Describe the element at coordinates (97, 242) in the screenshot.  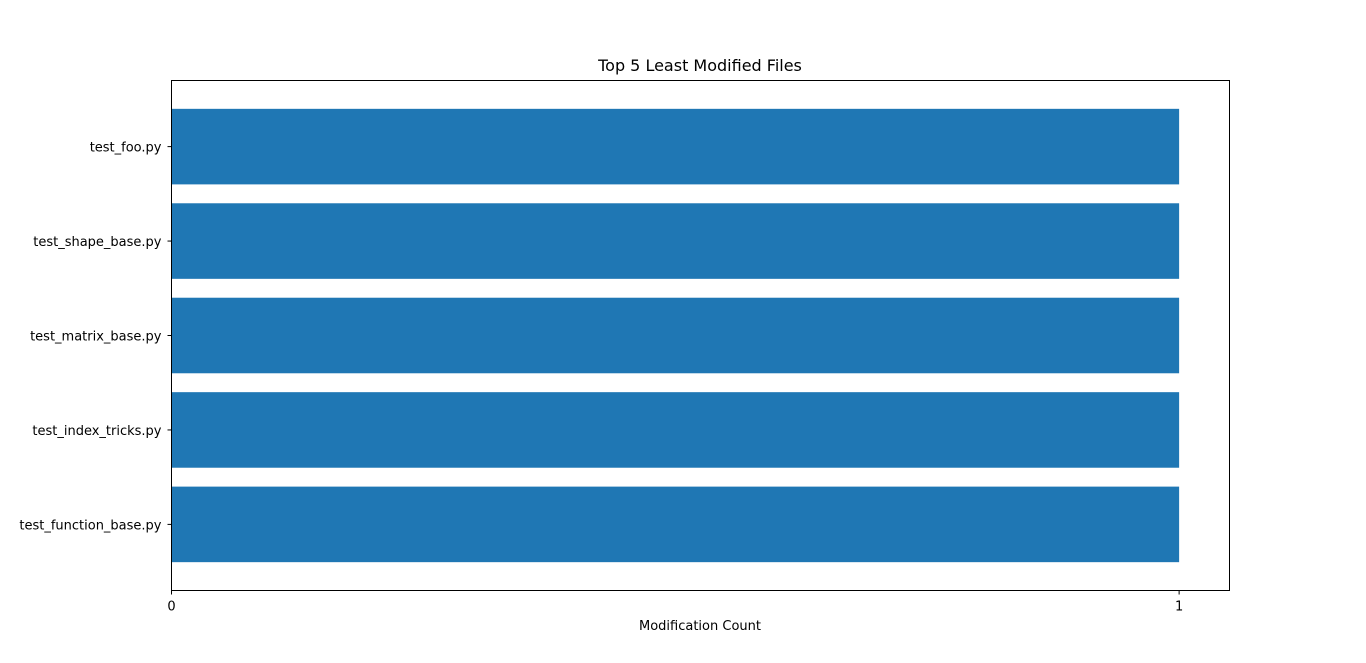
I see `y-tick-label: test_shape_base.py` at that location.